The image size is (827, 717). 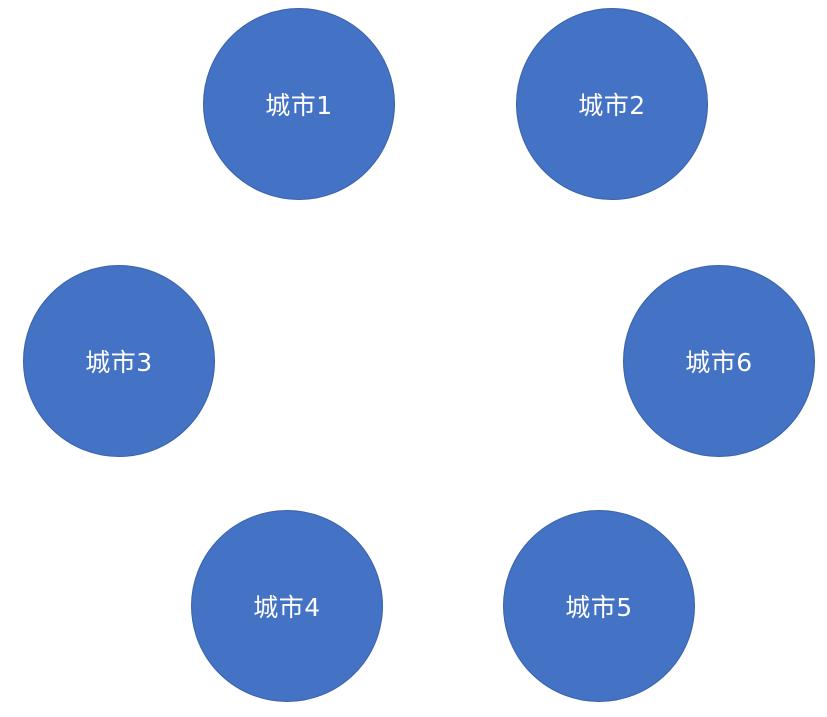 I want to click on city-node-6: 城市6, so click(x=719, y=361).